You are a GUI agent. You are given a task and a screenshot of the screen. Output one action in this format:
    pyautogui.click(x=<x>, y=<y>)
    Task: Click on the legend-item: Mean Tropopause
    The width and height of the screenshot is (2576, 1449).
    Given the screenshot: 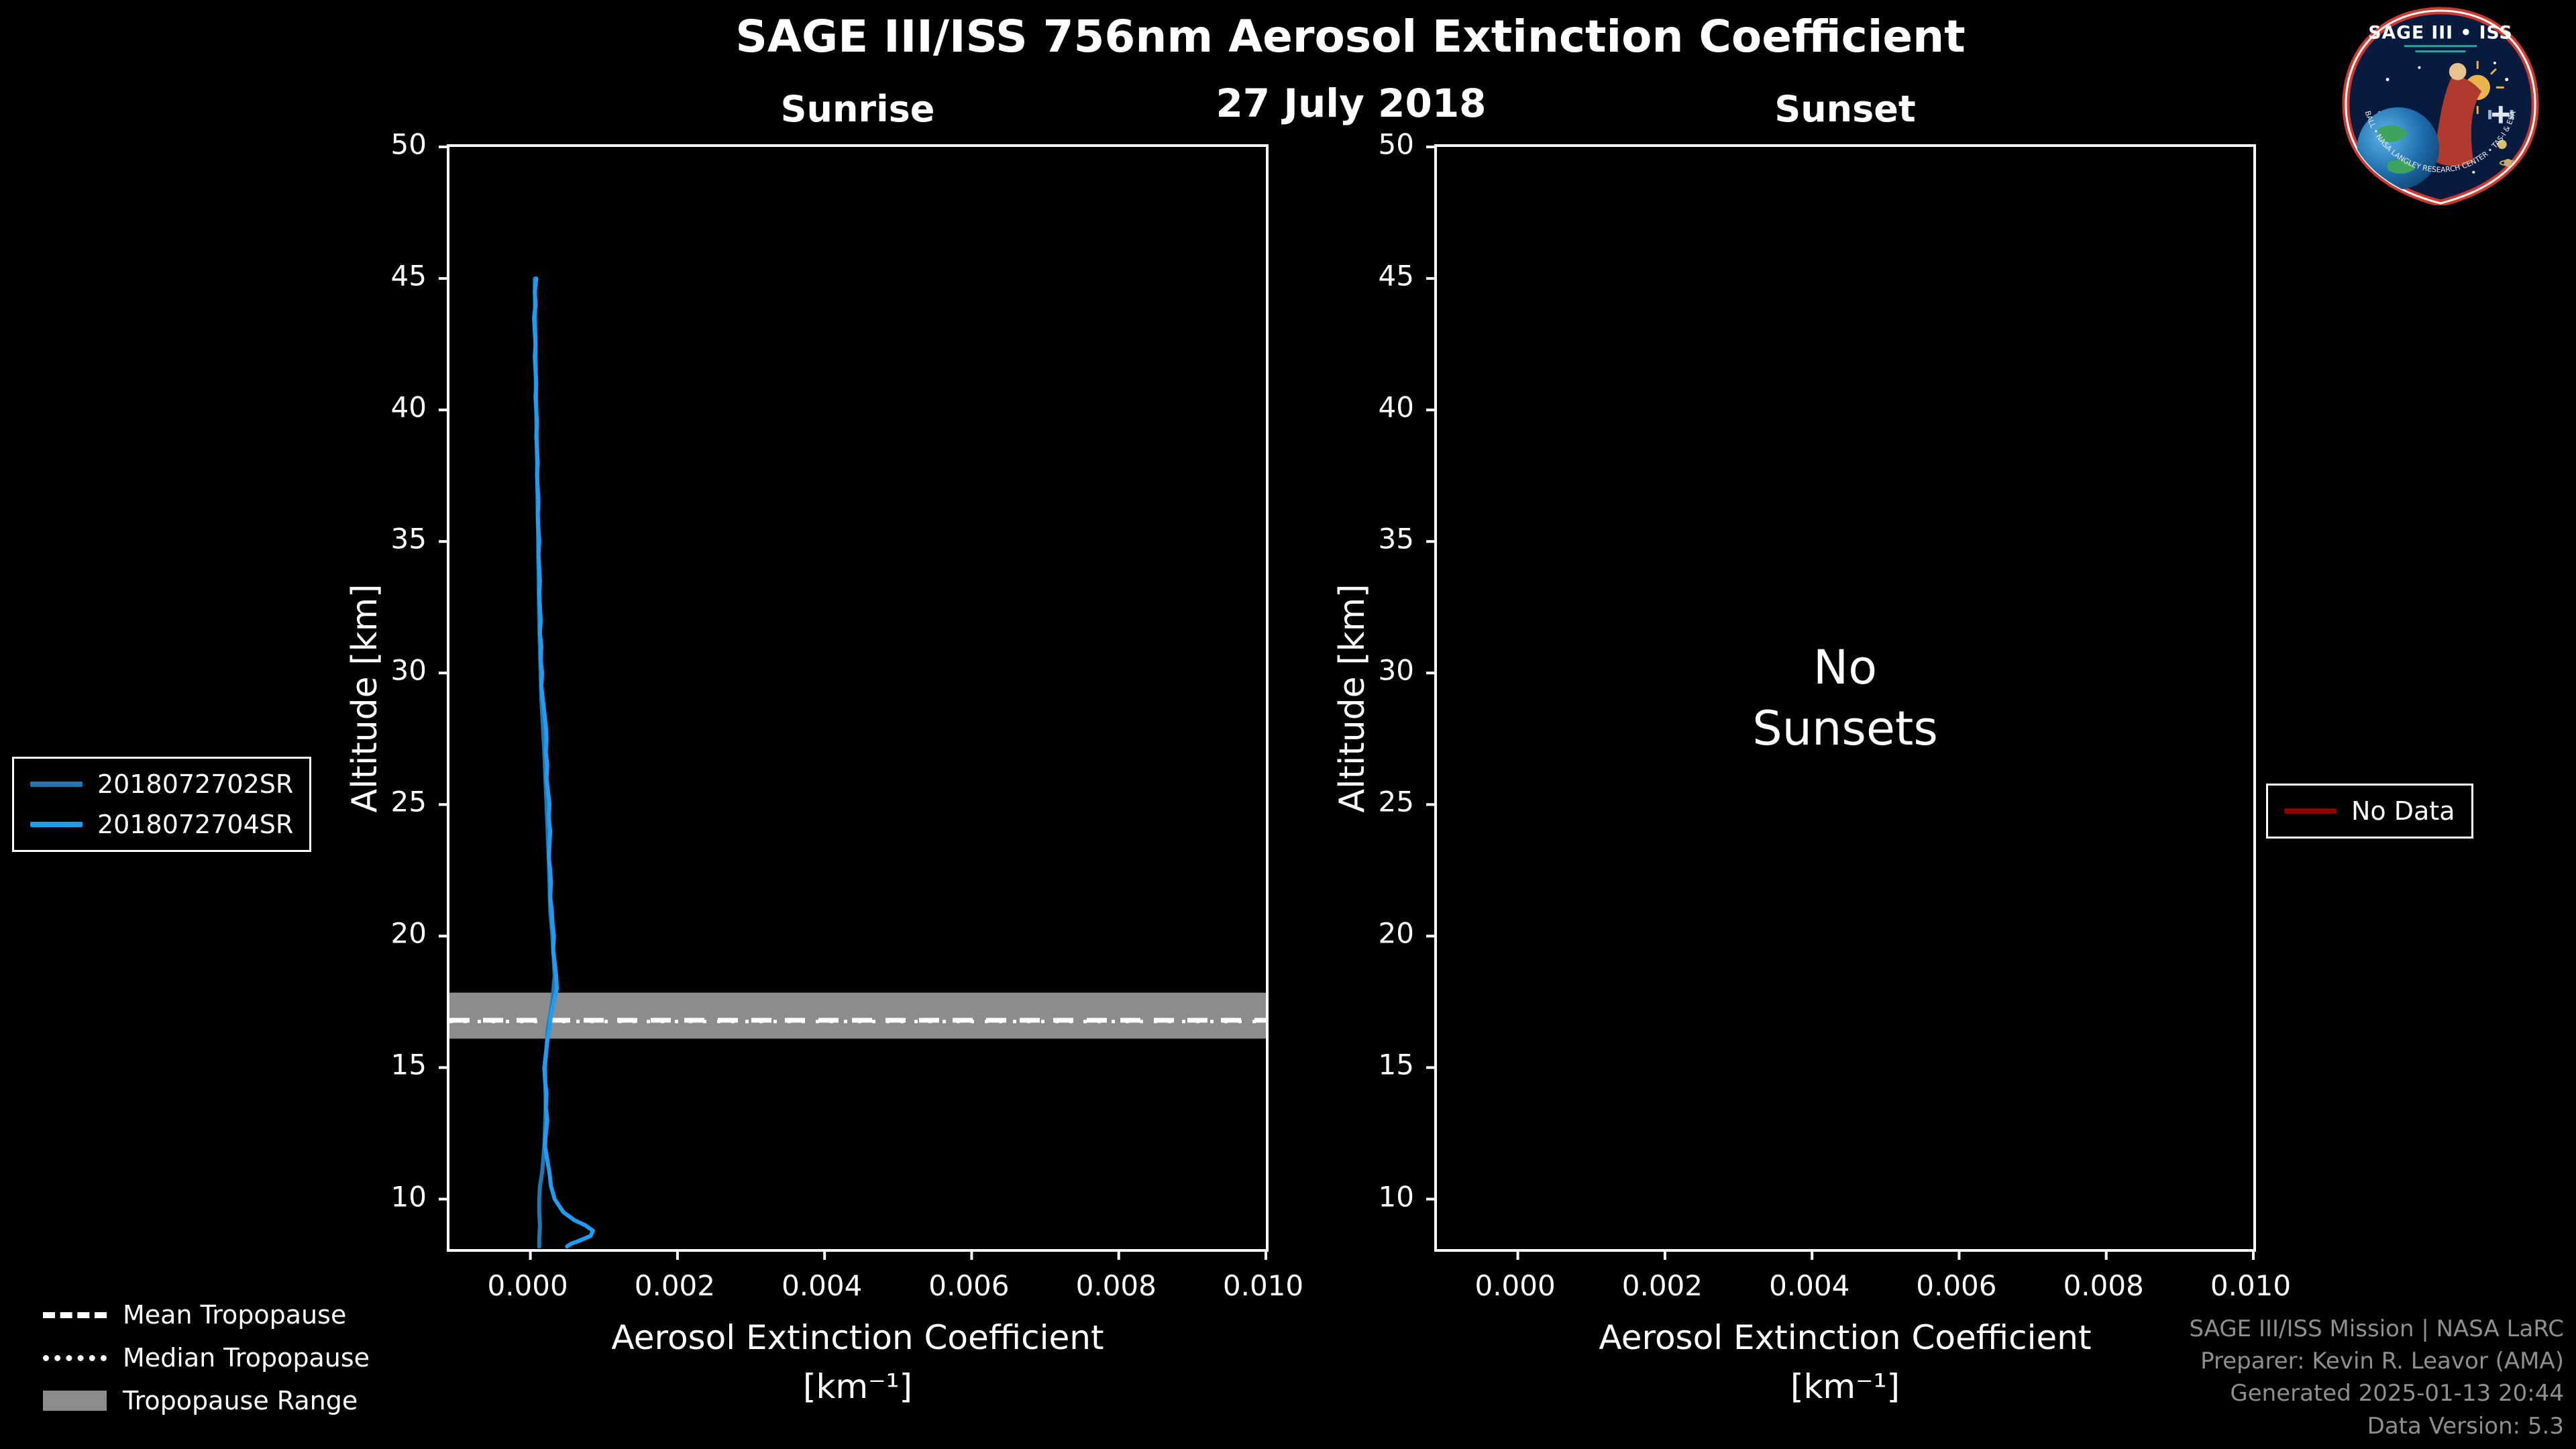 What is the action you would take?
    pyautogui.click(x=206, y=1315)
    